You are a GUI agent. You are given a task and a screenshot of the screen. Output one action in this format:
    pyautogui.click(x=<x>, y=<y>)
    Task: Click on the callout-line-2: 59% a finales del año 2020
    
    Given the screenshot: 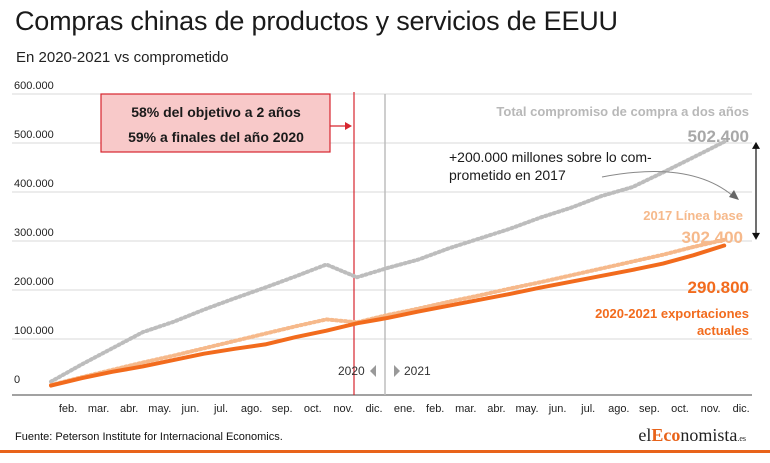 What is the action you would take?
    pyautogui.click(x=216, y=137)
    